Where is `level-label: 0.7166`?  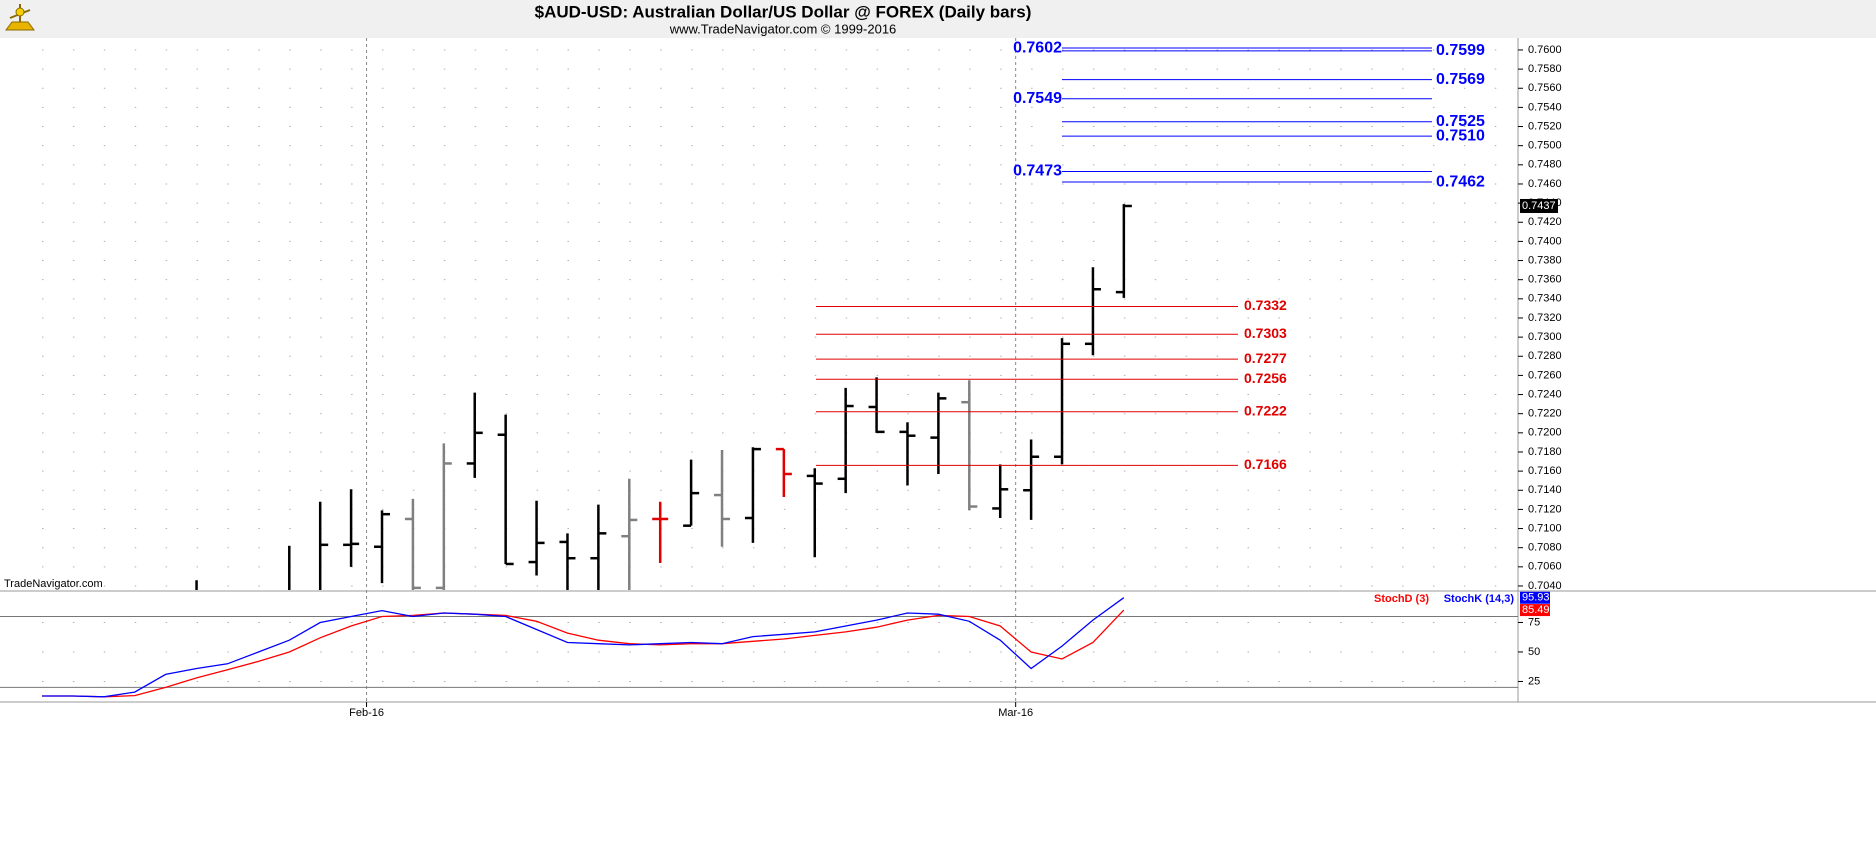
level-label: 0.7166 is located at coordinates (1265, 464).